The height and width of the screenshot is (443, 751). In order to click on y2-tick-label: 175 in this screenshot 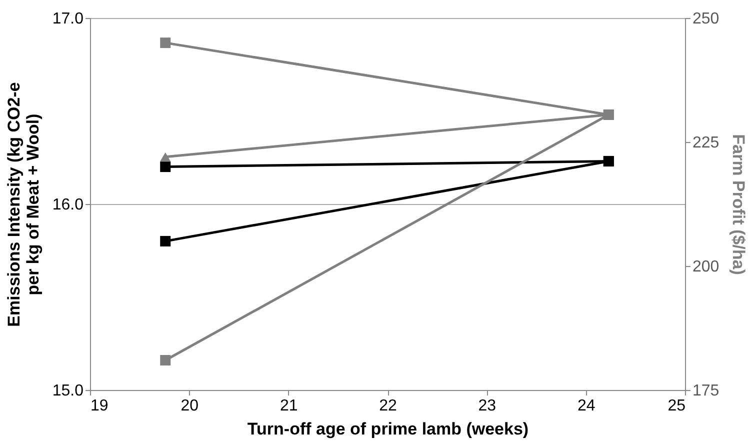, I will do `click(706, 391)`.